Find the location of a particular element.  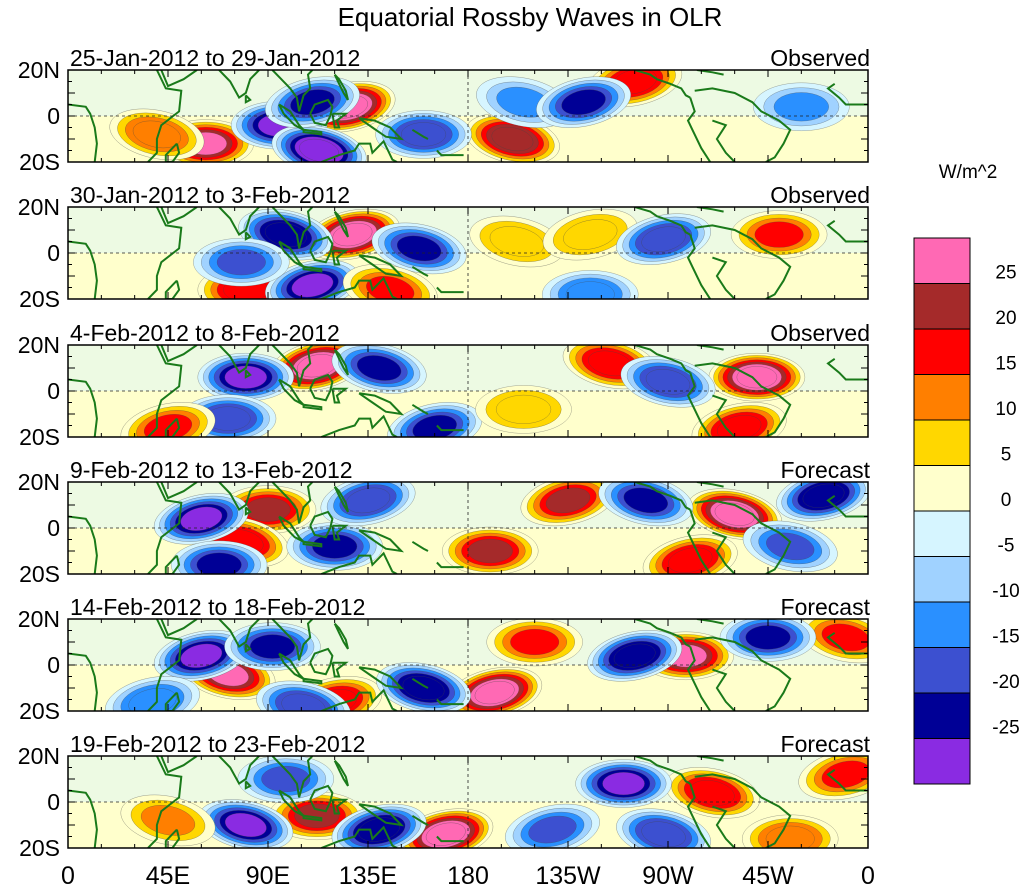

panel-4: 20N 0 20S 9-Feb-2012 to 13-Feb-2012 Forecast is located at coordinates (444, 522).